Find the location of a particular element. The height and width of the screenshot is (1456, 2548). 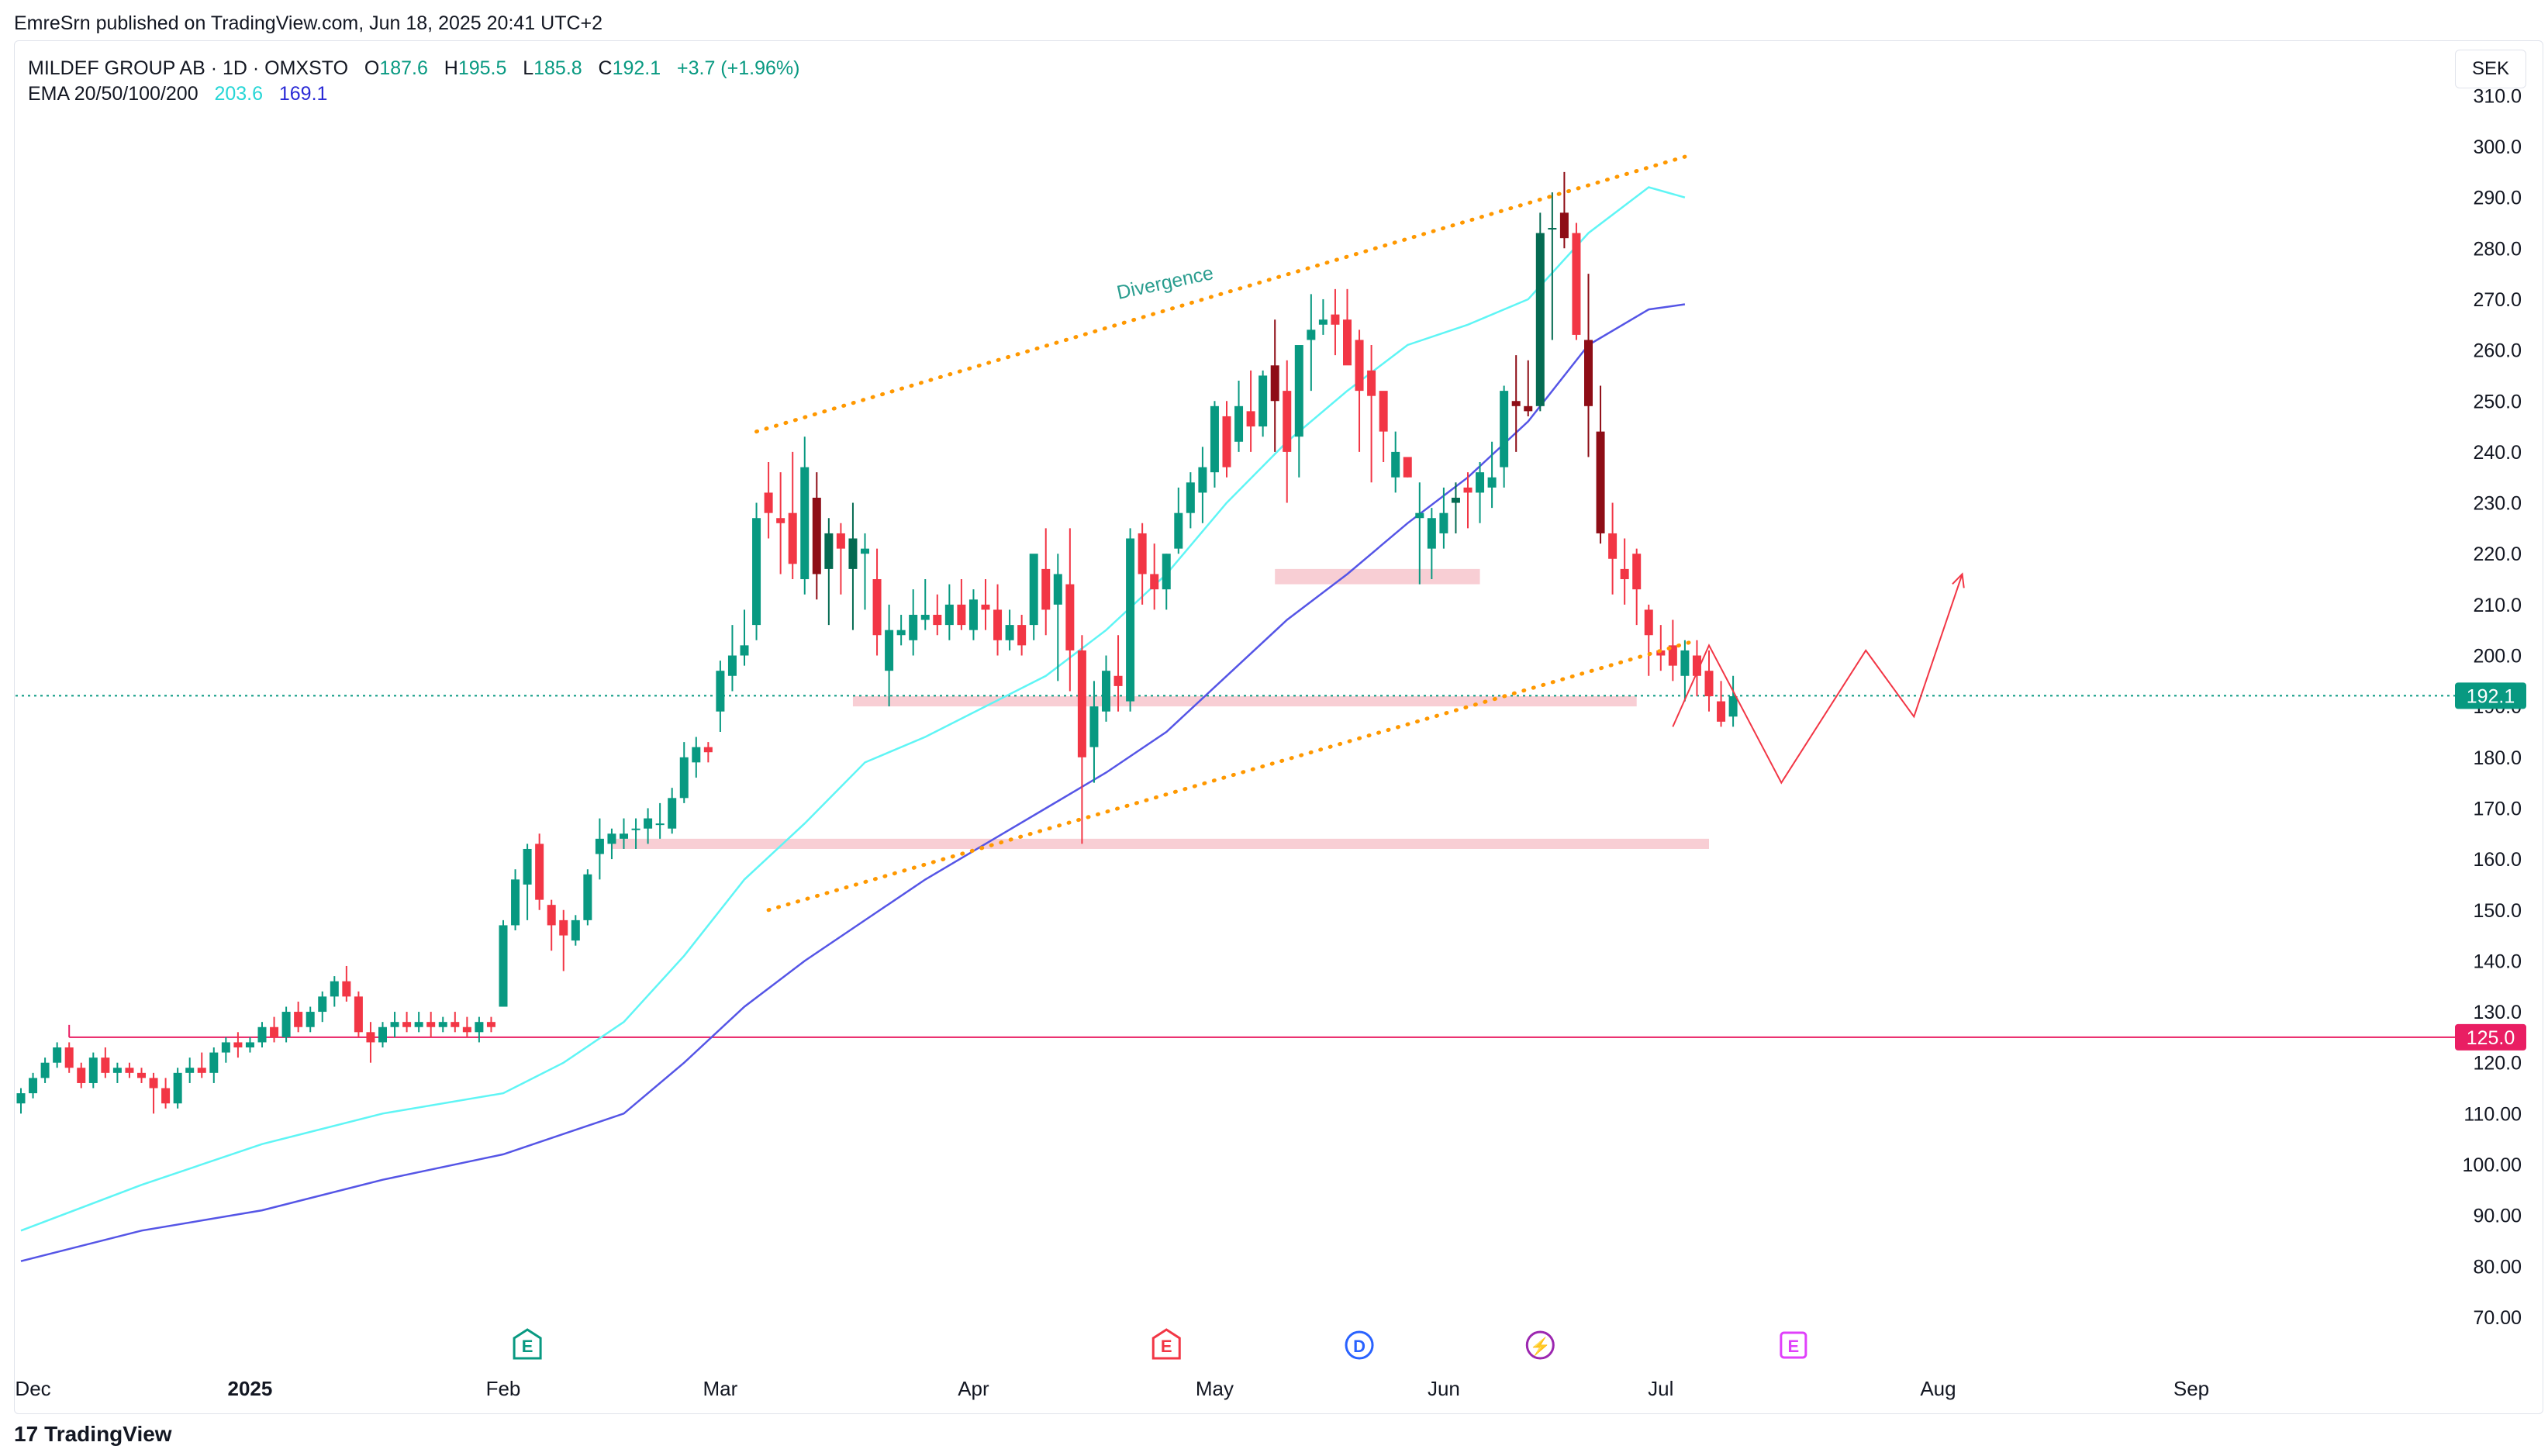

ema-value-1: 203.6 is located at coordinates (239, 94).